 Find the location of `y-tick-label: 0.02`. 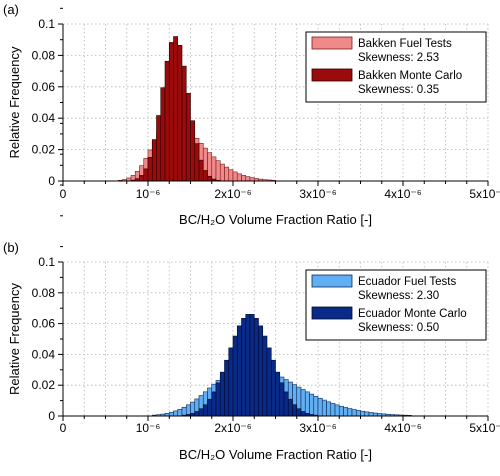

y-tick-label: 0.02 is located at coordinates (44, 385).